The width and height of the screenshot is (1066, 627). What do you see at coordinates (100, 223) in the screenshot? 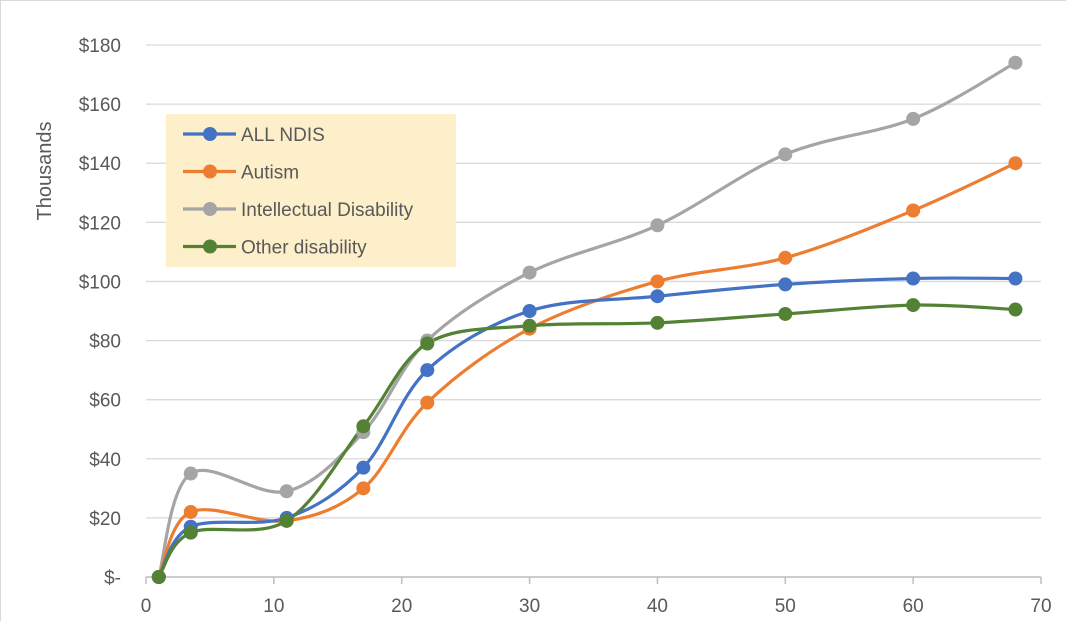
I see `y-tick-label: $120` at bounding box center [100, 223].